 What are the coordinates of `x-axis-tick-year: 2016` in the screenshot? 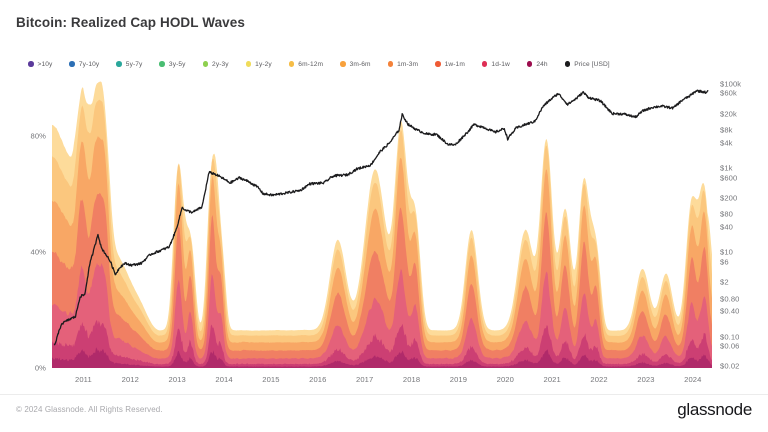 It's located at (318, 379).